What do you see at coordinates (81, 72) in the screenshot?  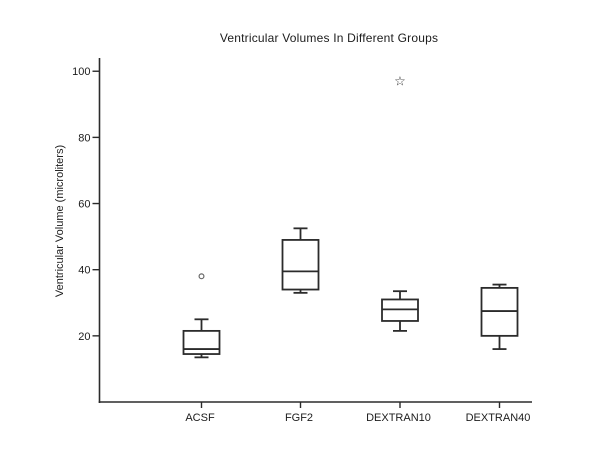 I see `y-tick-label: 100` at bounding box center [81, 72].